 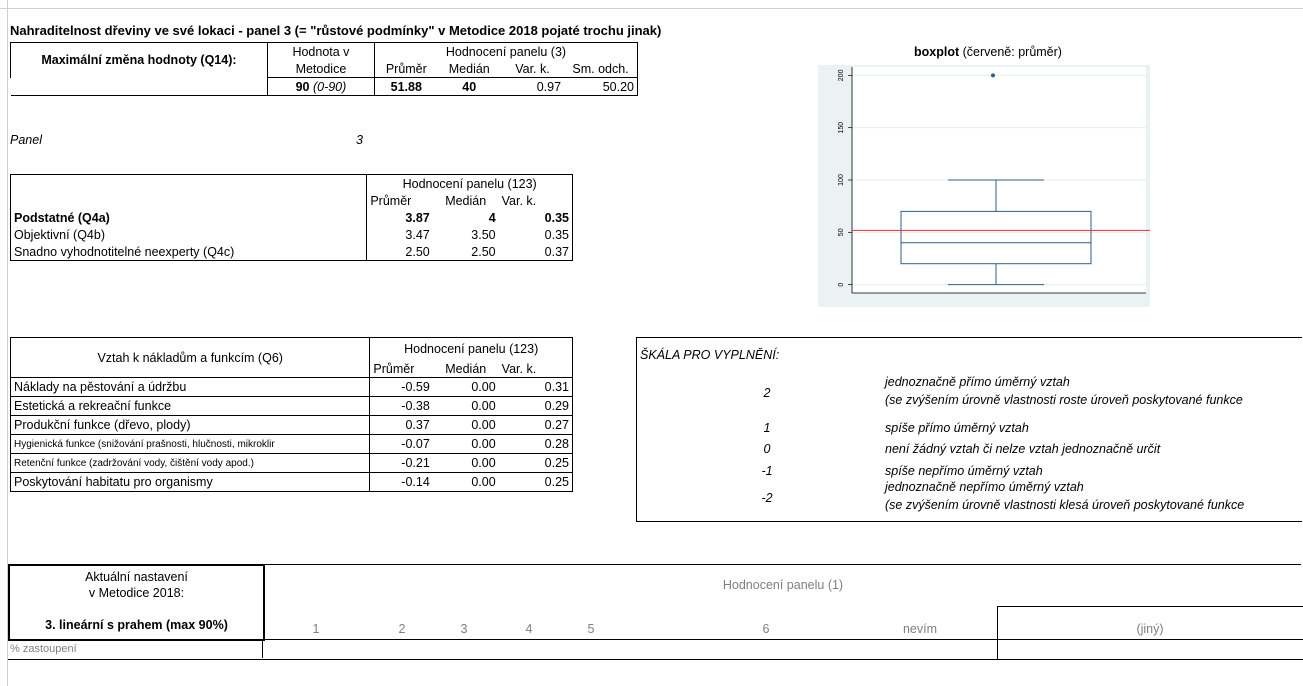 I want to click on q6-row-prumer: 0.37, so click(x=401, y=425).